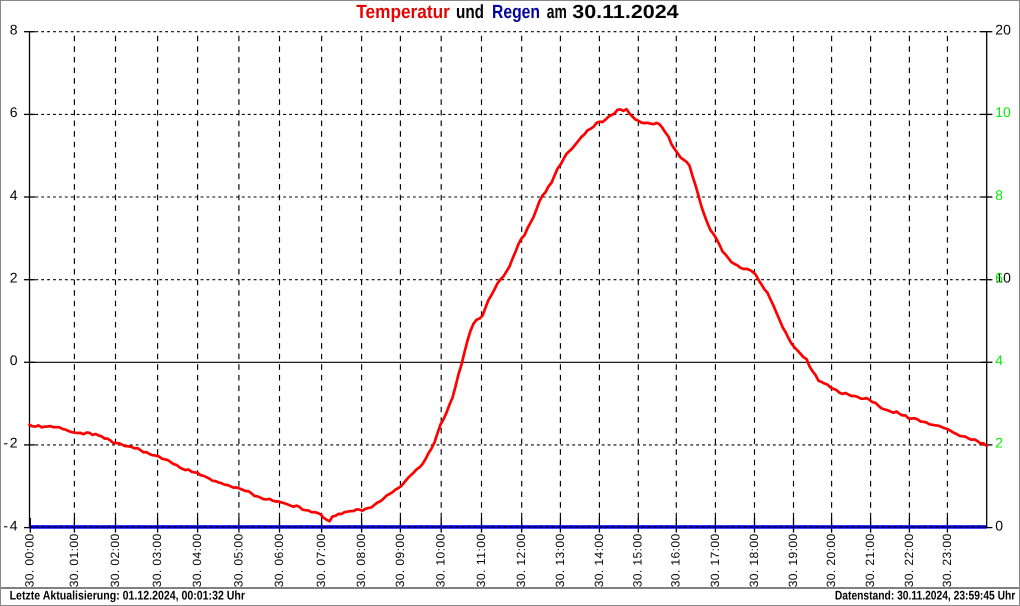 This screenshot has height=606, width=1020. What do you see at coordinates (400, 560) in the screenshot?
I see `svg-text: 30. 09:00` at bounding box center [400, 560].